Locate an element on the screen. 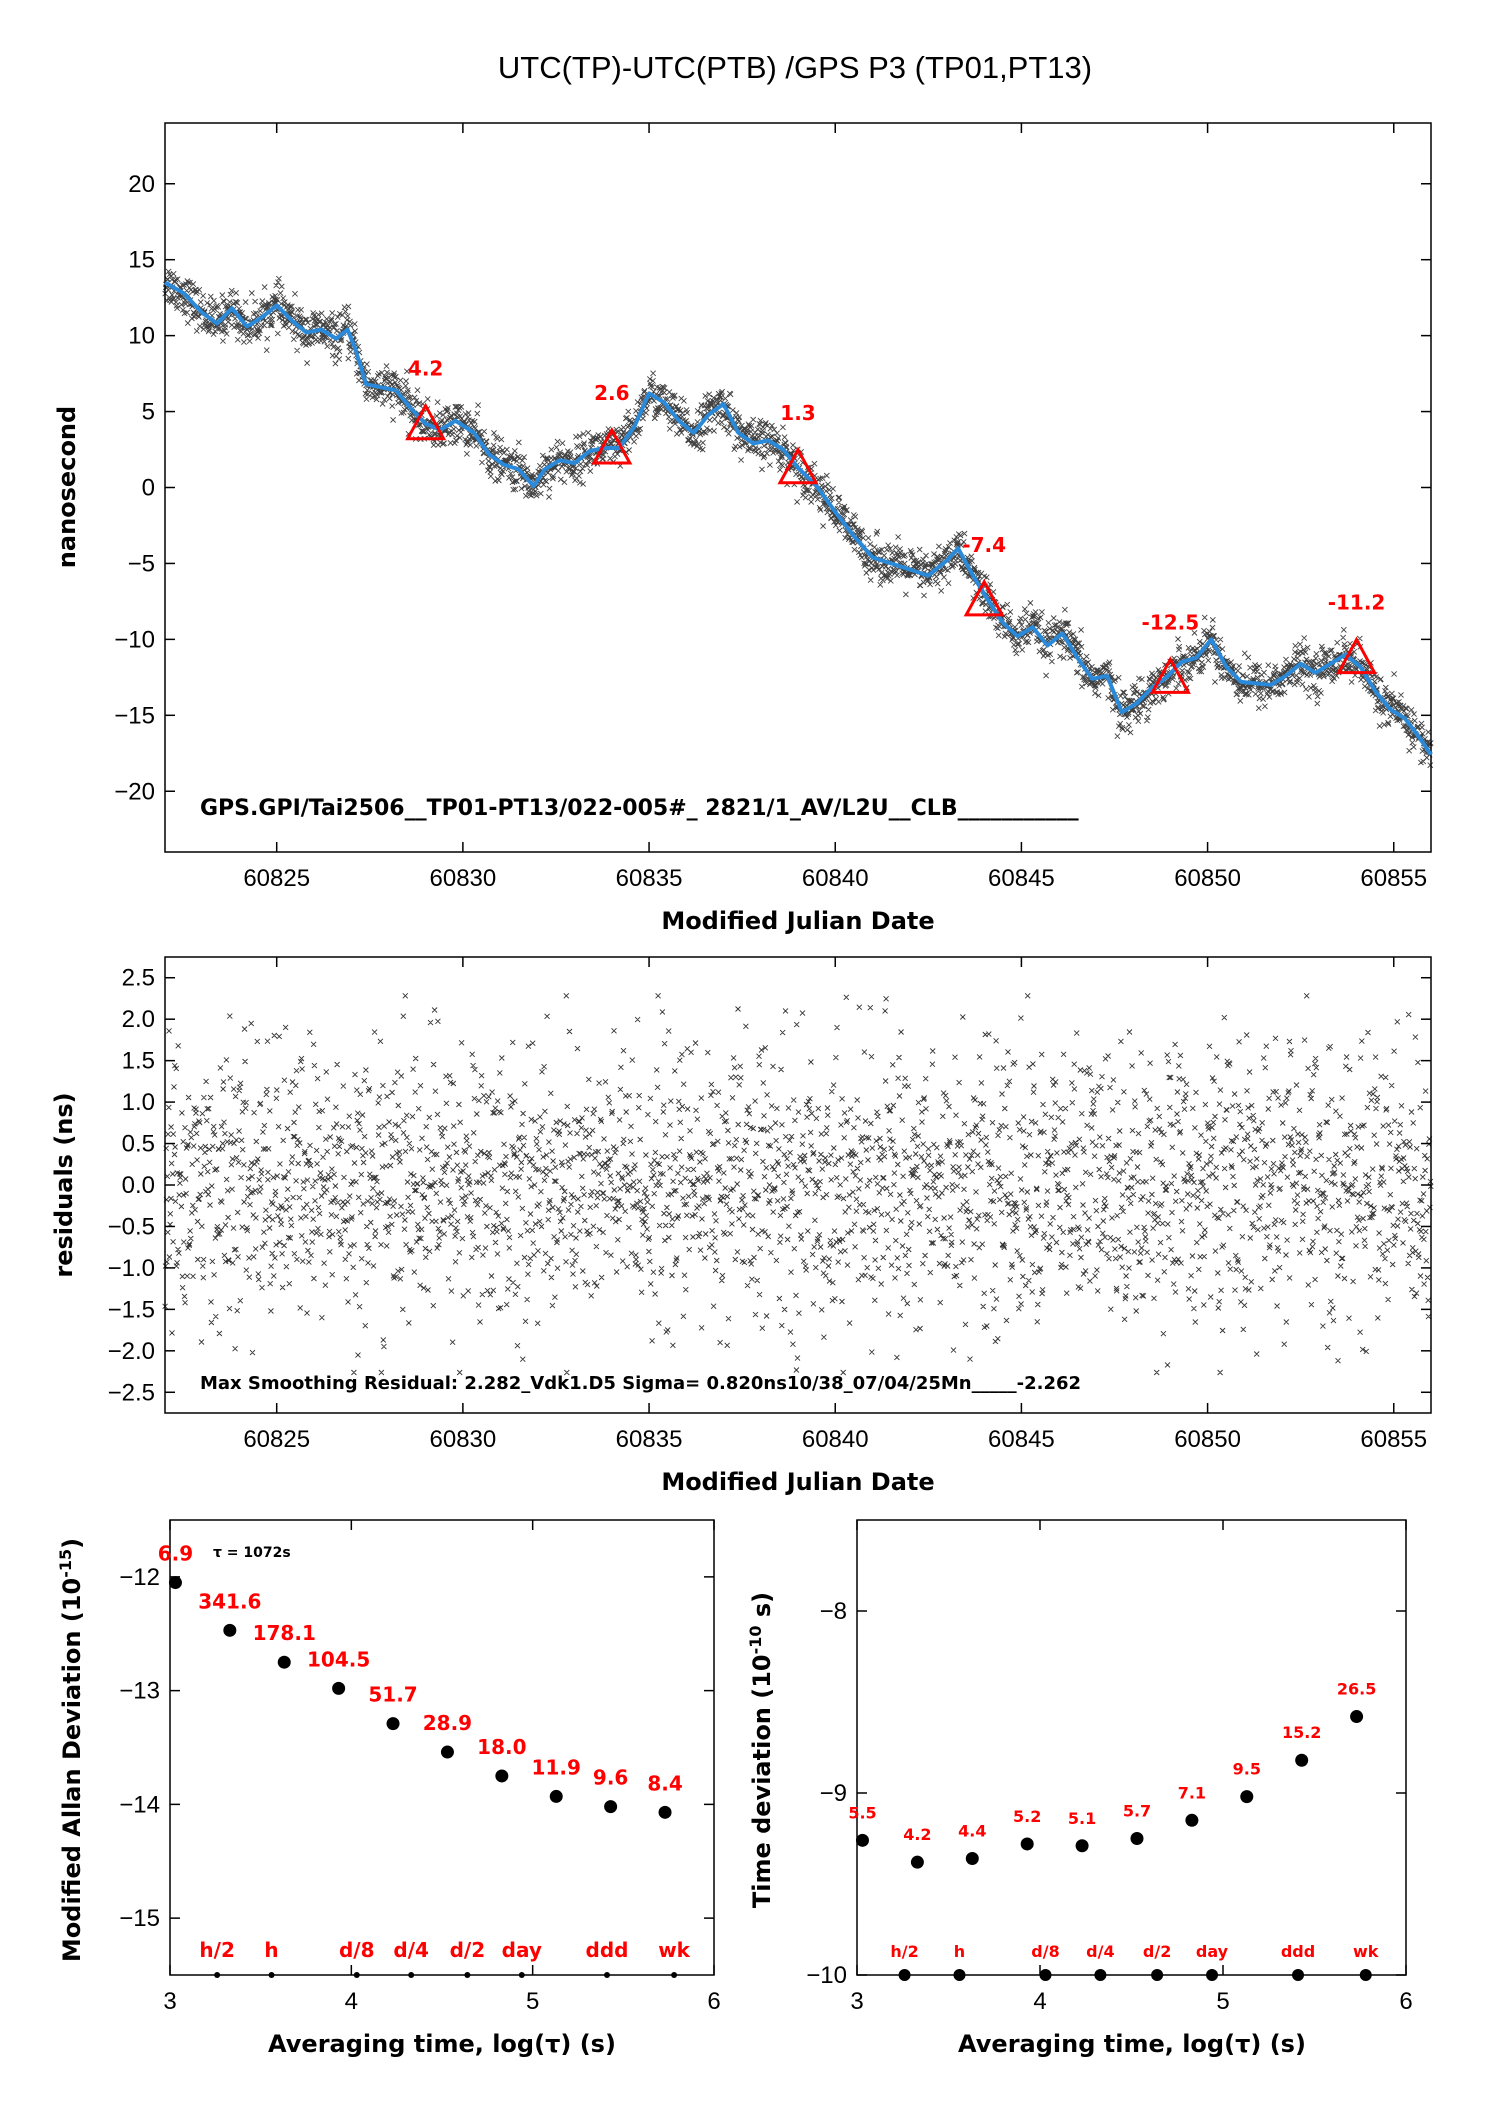 Image resolution: width=1488 pixels, height=2105 pixels. y-axis-label: residuals (ns) is located at coordinates (64, 1184).